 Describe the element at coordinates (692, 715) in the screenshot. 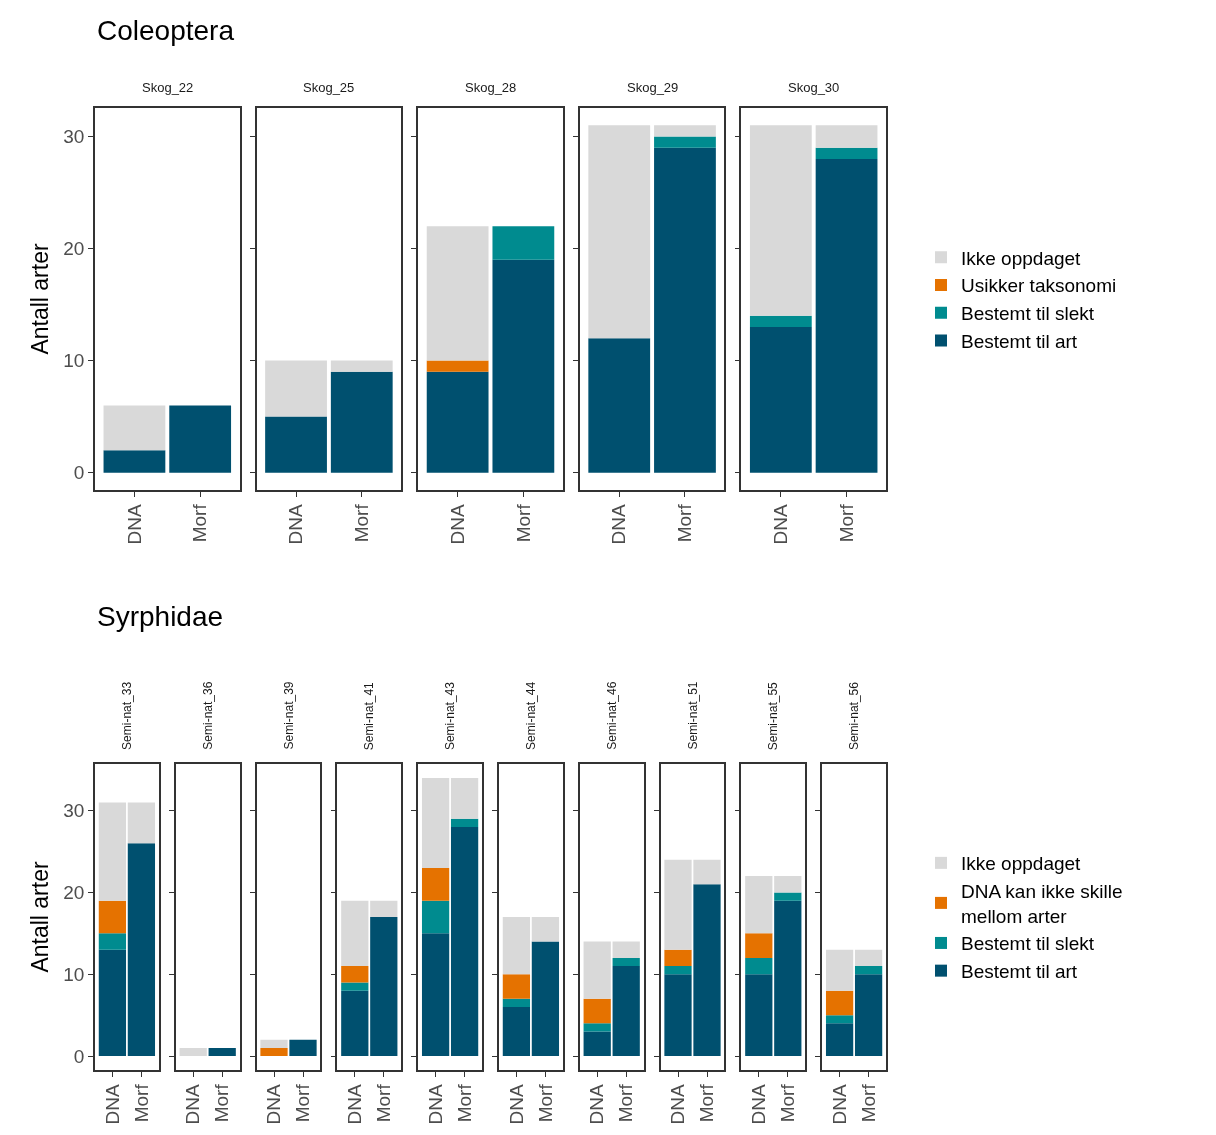

I see `chart-subtitle: Semi-nat_51` at that location.